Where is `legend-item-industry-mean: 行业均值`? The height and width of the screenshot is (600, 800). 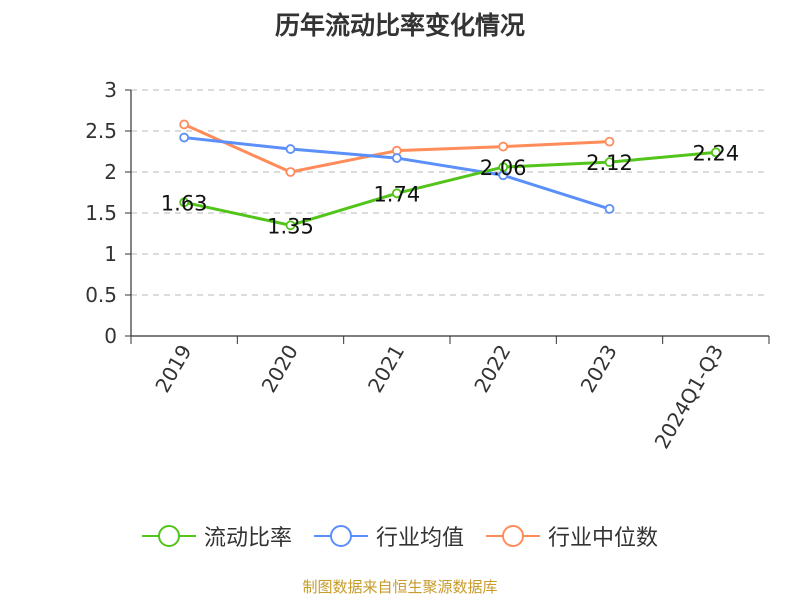 legend-item-industry-mean: 行业均值 is located at coordinates (388, 536).